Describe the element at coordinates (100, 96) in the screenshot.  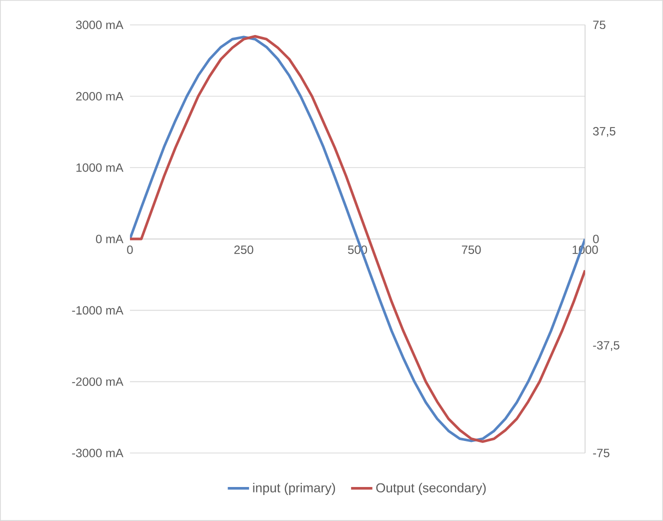
I see `y-tick-label: 2000 mA` at that location.